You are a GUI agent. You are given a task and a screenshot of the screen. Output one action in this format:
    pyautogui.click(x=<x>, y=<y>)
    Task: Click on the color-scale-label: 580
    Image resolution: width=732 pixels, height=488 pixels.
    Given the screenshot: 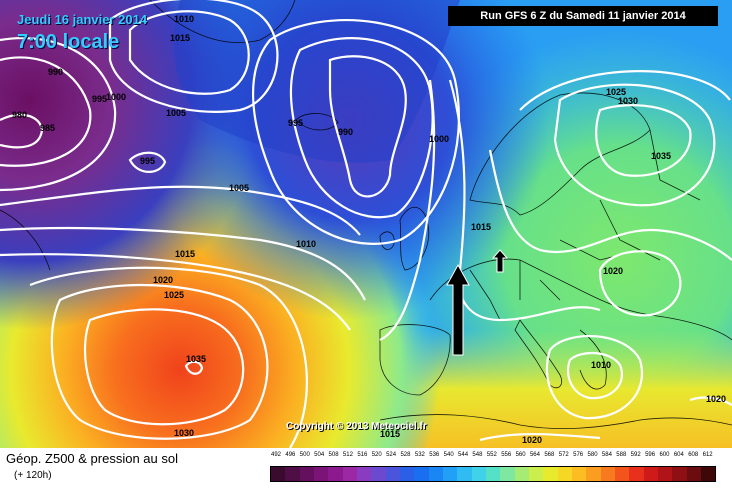 What is the action you would take?
    pyautogui.click(x=592, y=455)
    